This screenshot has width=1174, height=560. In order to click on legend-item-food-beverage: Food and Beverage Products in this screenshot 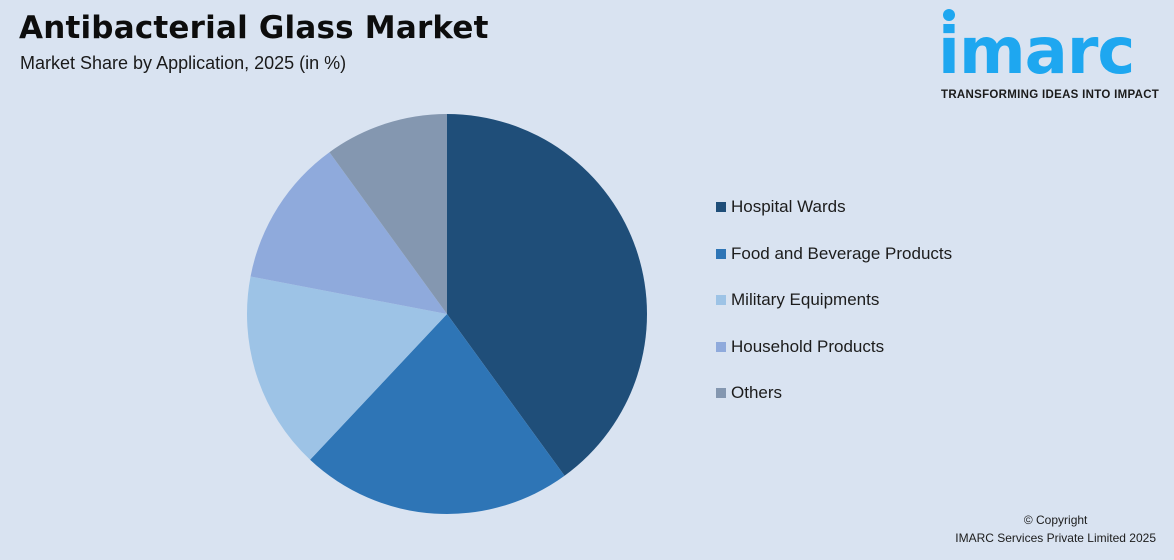, I will do `click(834, 254)`.